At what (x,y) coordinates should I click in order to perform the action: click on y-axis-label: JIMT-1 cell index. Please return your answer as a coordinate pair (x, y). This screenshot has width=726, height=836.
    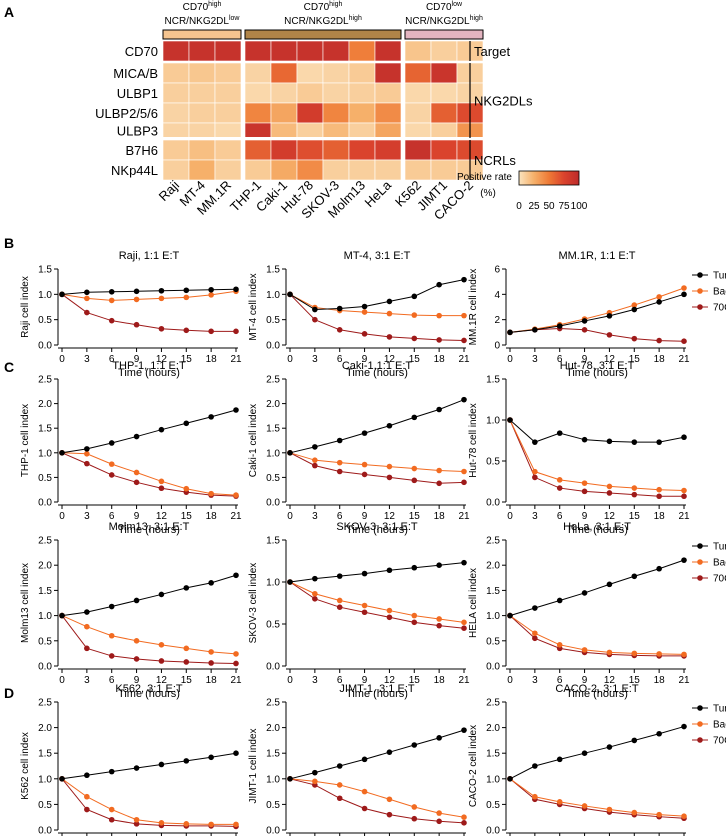
    Looking at the image, I should click on (253, 765).